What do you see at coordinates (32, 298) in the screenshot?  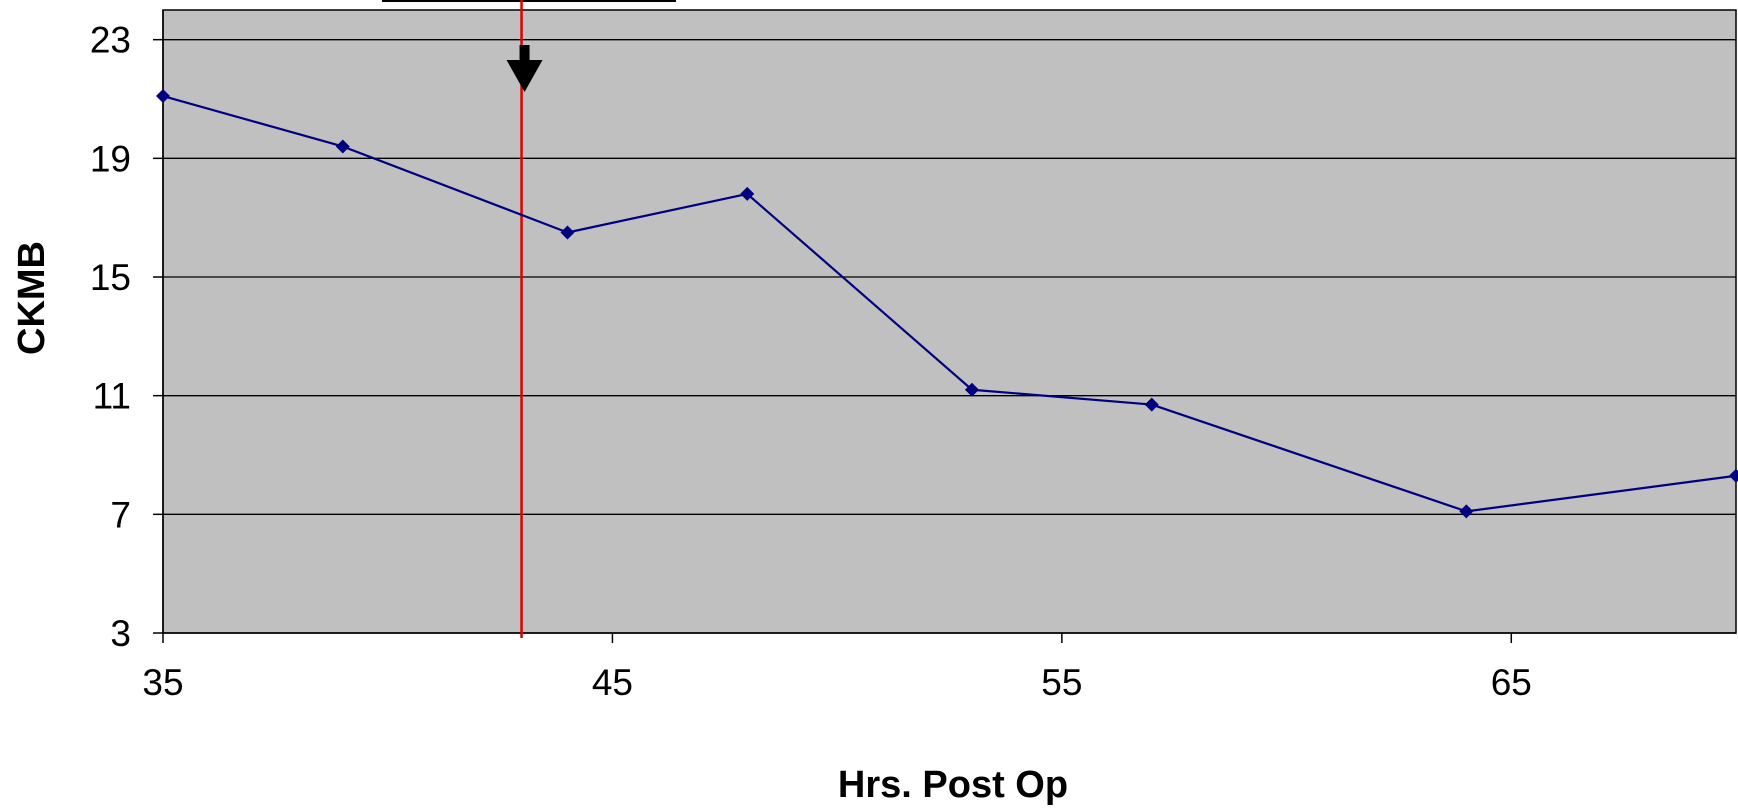 I see `y-axis-title: CKMB` at bounding box center [32, 298].